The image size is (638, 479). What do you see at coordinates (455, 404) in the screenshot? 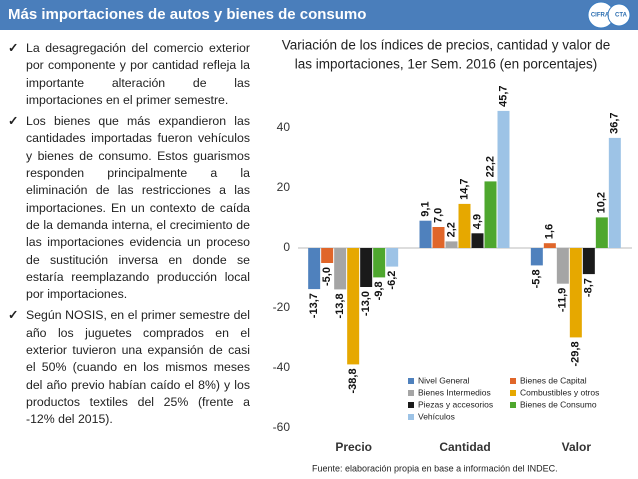
I see `legend-label: Piezas y accesorios` at bounding box center [455, 404].